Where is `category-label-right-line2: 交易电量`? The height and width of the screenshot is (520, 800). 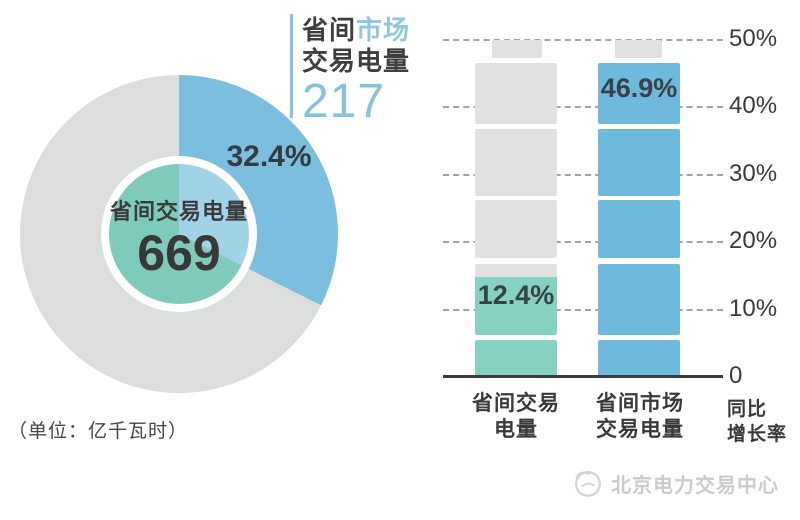 category-label-right-line2: 交易电量 is located at coordinates (640, 429).